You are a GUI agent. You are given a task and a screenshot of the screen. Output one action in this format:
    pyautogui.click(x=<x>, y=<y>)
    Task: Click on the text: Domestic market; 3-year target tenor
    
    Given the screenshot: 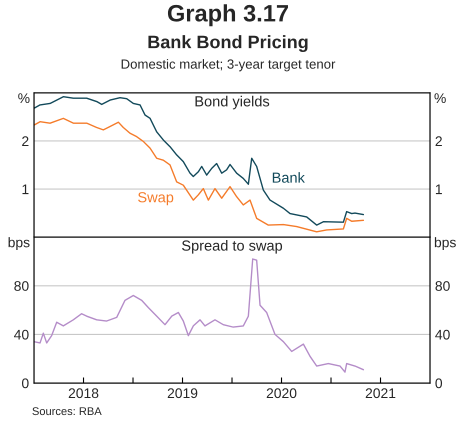 What is the action you would take?
    pyautogui.click(x=229, y=65)
    